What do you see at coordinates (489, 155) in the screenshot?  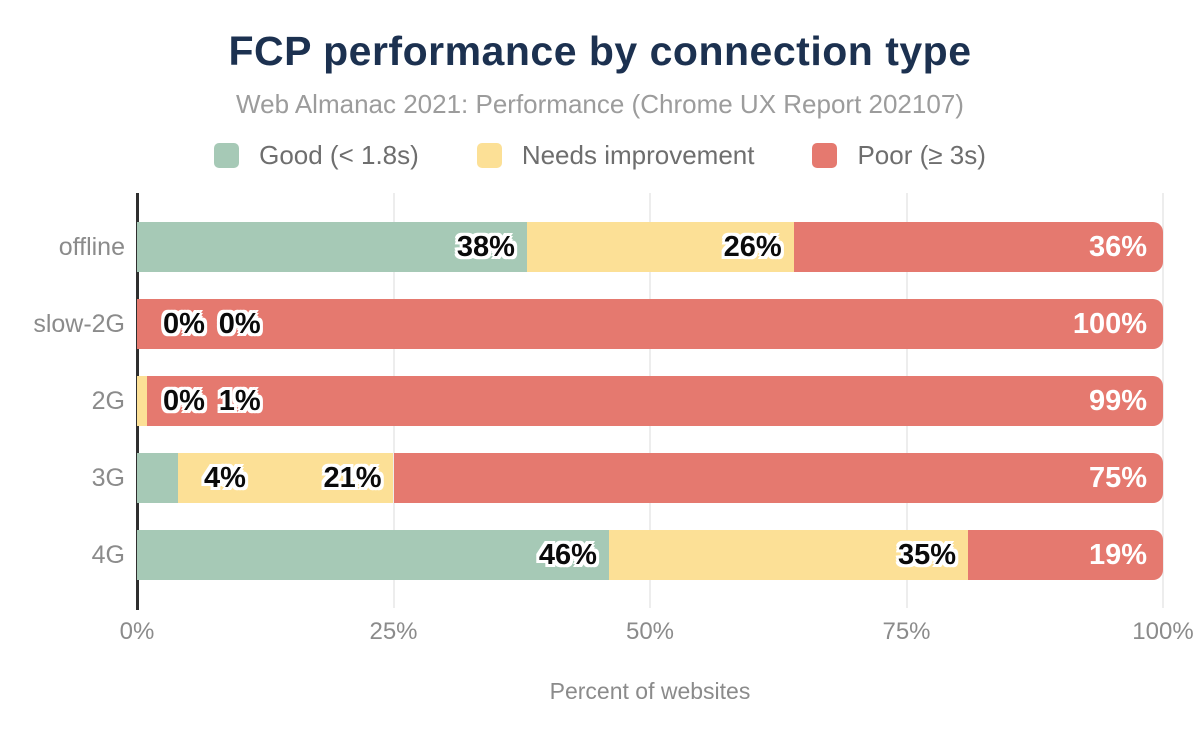 I see `legend-swatch-needs_improvement` at bounding box center [489, 155].